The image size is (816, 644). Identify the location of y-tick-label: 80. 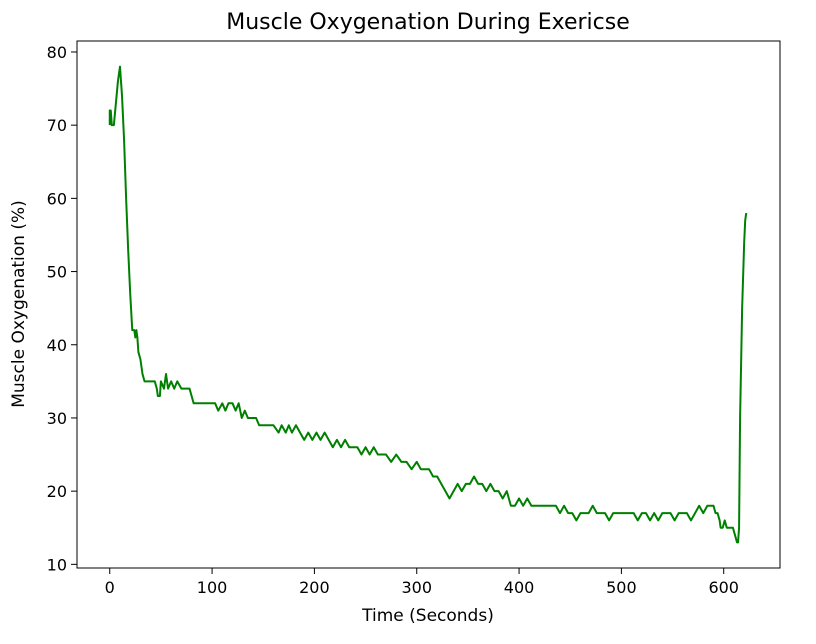
(57, 52).